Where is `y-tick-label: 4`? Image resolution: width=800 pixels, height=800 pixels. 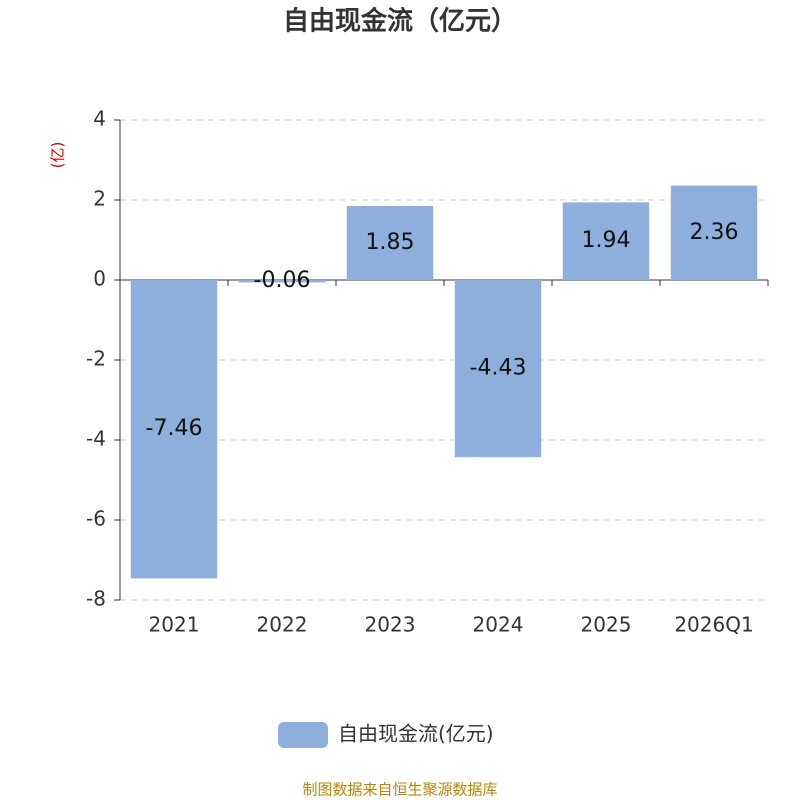 y-tick-label: 4 is located at coordinates (99, 119).